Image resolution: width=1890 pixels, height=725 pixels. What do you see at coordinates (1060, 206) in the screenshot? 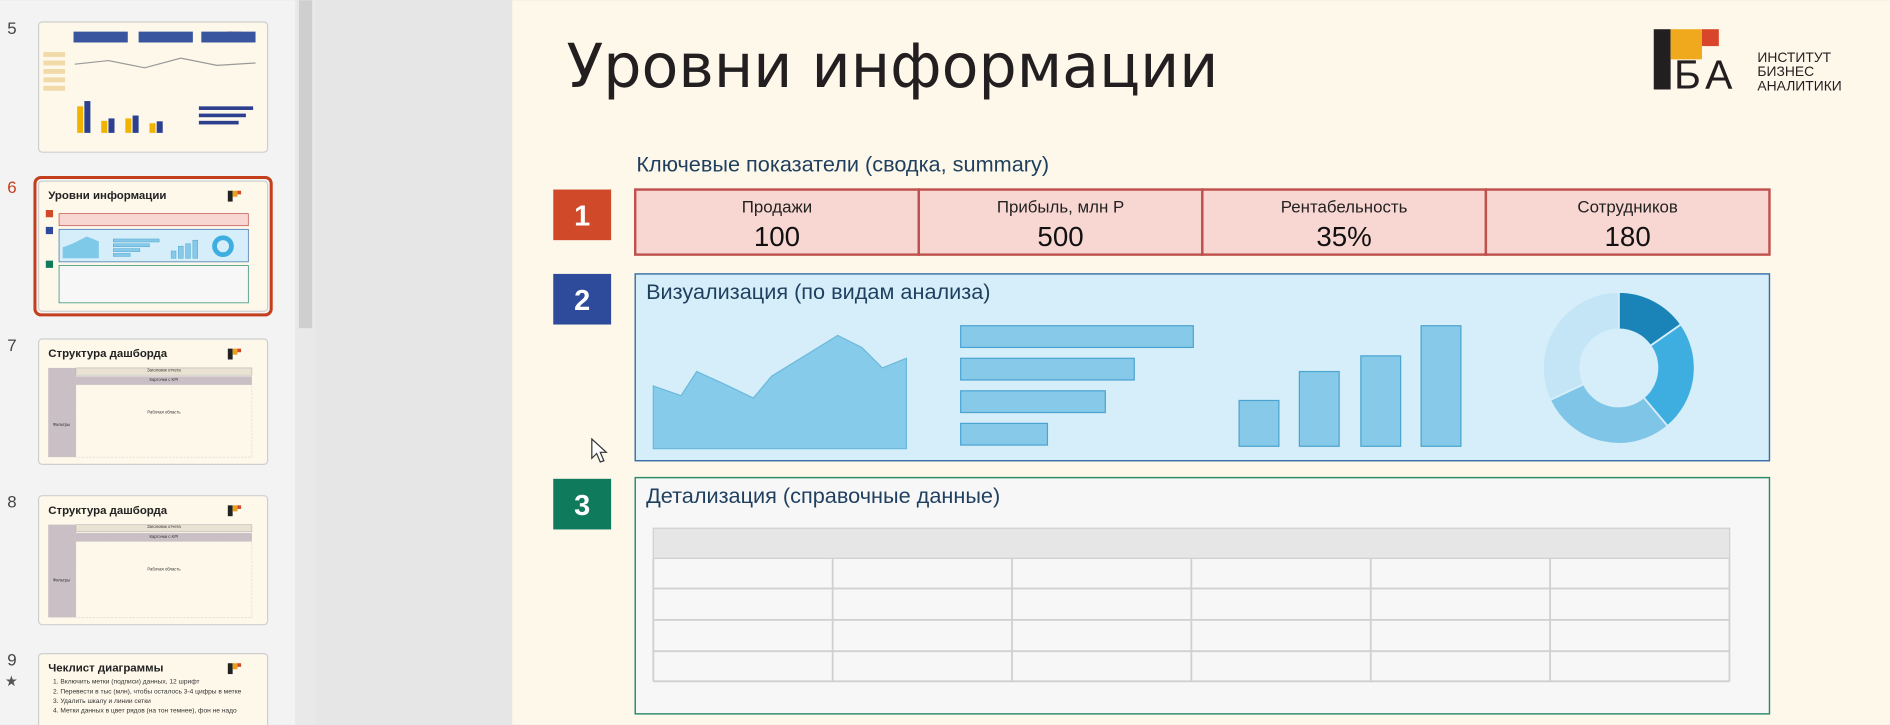
I see `kpi-label: Прибыль, млн Р` at bounding box center [1060, 206].